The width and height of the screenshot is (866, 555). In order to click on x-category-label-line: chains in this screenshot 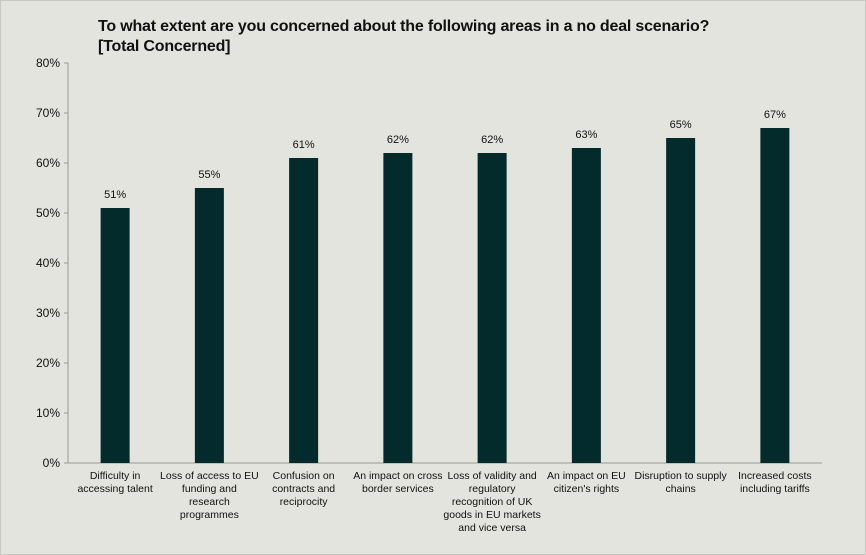, I will do `click(680, 489)`.